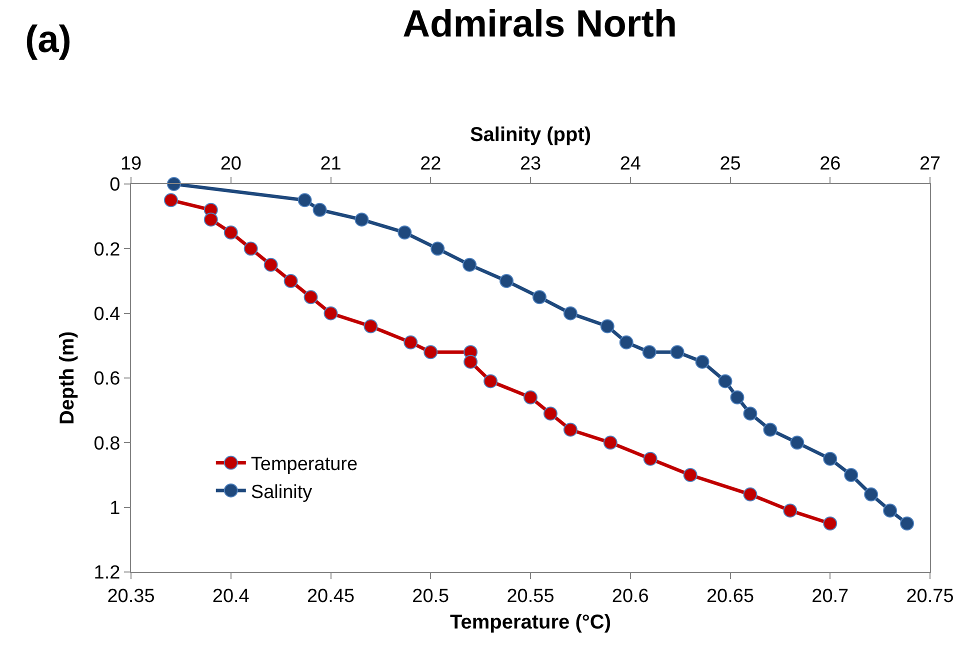 The image size is (964, 663). What do you see at coordinates (631, 163) in the screenshot?
I see `x2-tick-label: 24` at bounding box center [631, 163].